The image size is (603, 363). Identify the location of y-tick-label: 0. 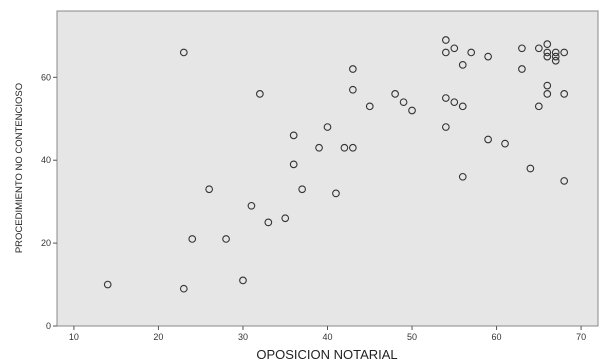
(48, 326).